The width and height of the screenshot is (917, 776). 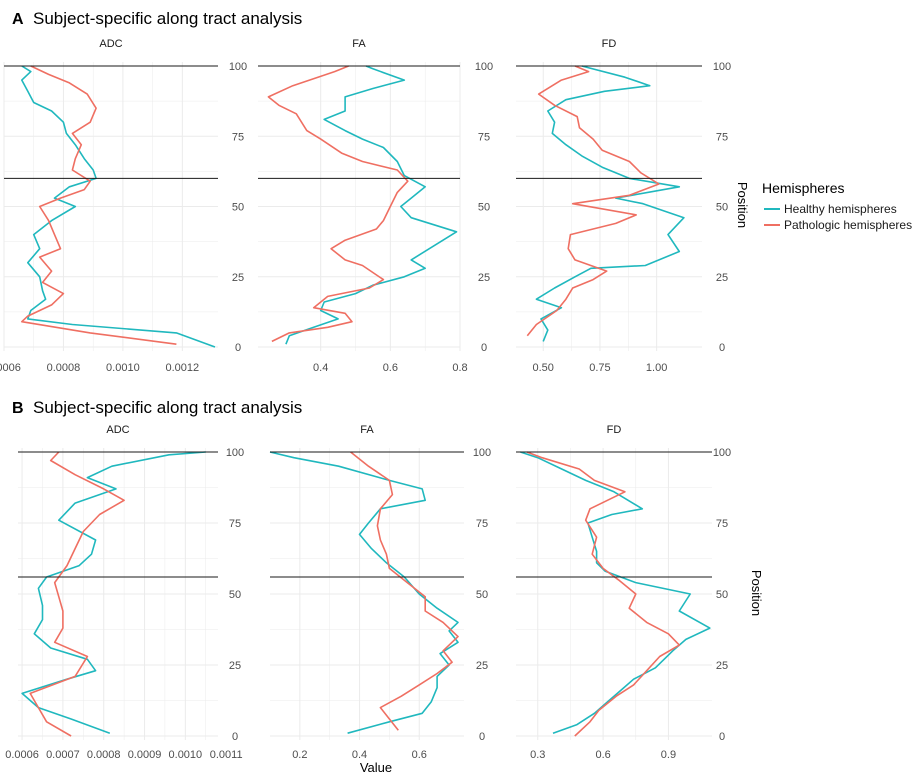 What do you see at coordinates (537, 755) in the screenshot?
I see `x-tick-label: 0.3` at bounding box center [537, 755].